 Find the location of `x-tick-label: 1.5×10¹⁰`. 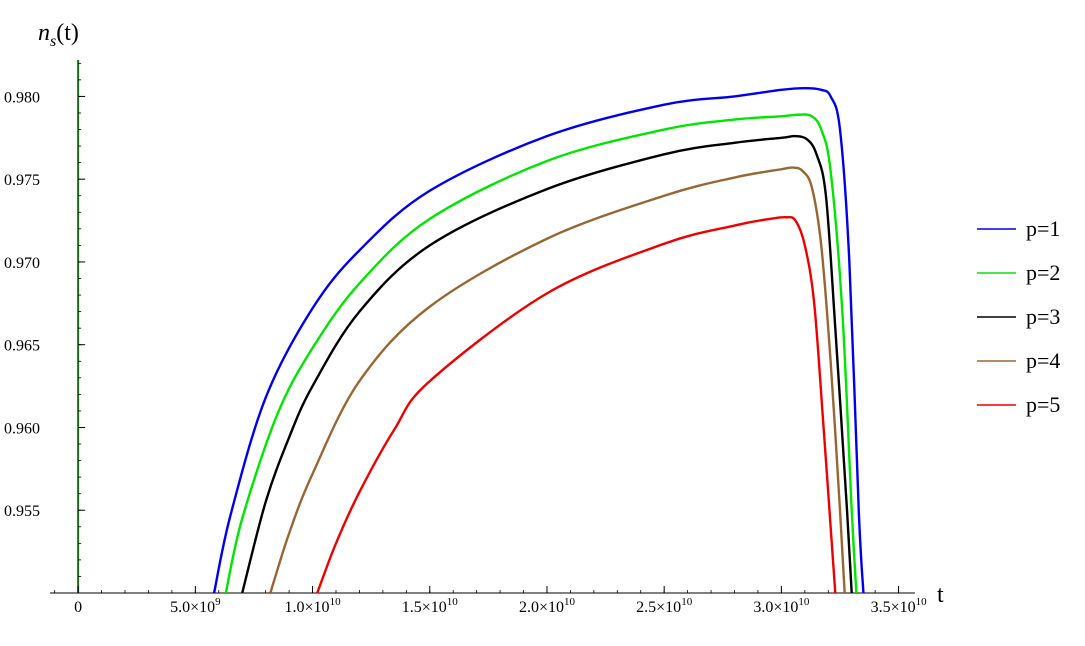

x-tick-label: 1.5×10¹⁰ is located at coordinates (430, 606).